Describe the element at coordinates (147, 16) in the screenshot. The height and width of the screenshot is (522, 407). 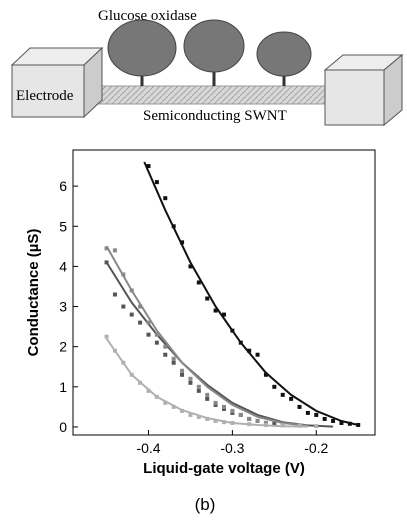
I see `enzyme-label: Glucose oxidase` at that location.